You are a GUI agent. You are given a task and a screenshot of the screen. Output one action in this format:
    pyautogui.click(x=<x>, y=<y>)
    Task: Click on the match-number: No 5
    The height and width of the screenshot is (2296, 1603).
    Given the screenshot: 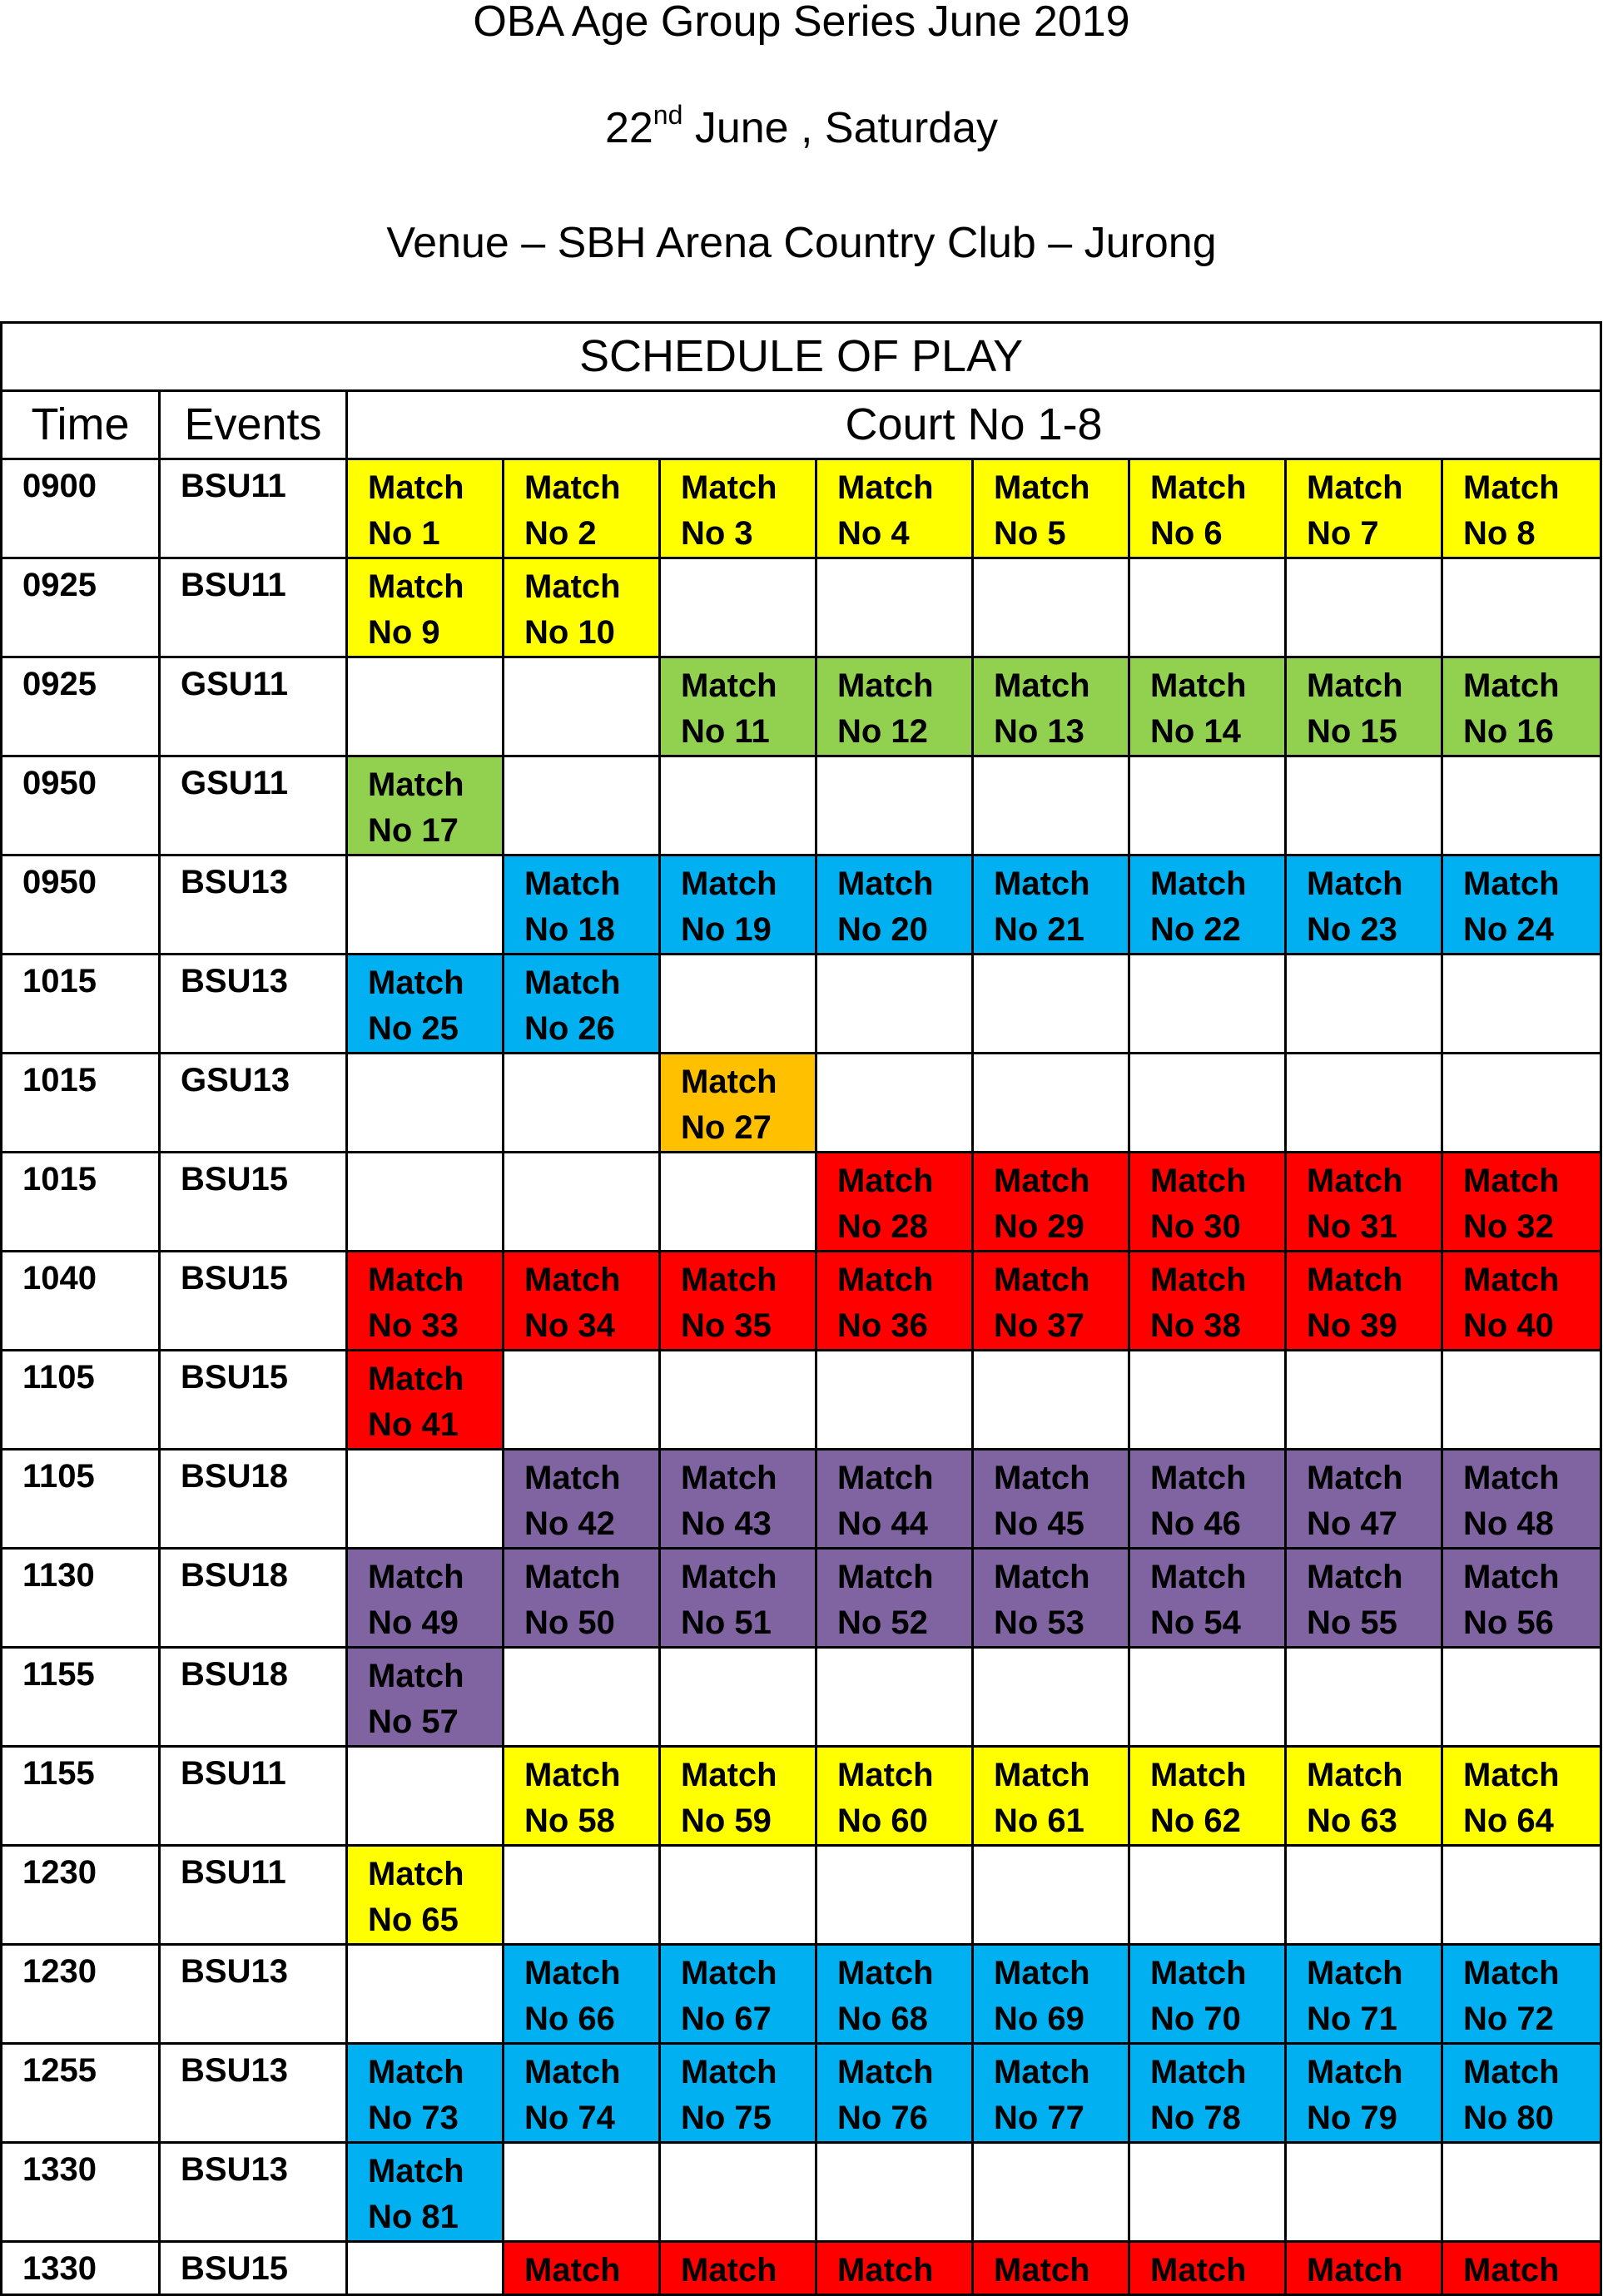 What is the action you would take?
    pyautogui.click(x=1030, y=533)
    